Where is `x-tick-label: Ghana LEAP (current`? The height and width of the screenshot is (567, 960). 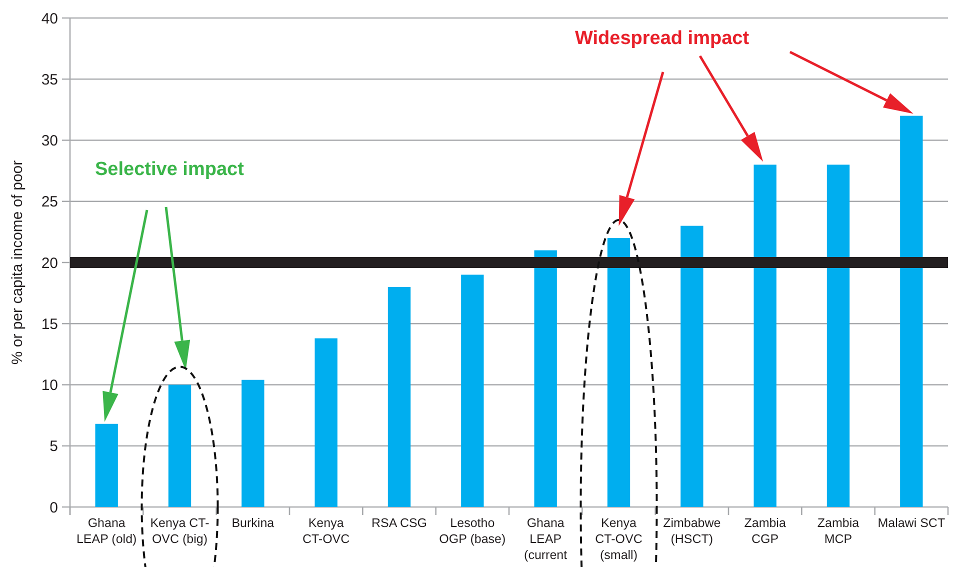
x-tick-label: Ghana LEAP (current is located at coordinates (546, 539).